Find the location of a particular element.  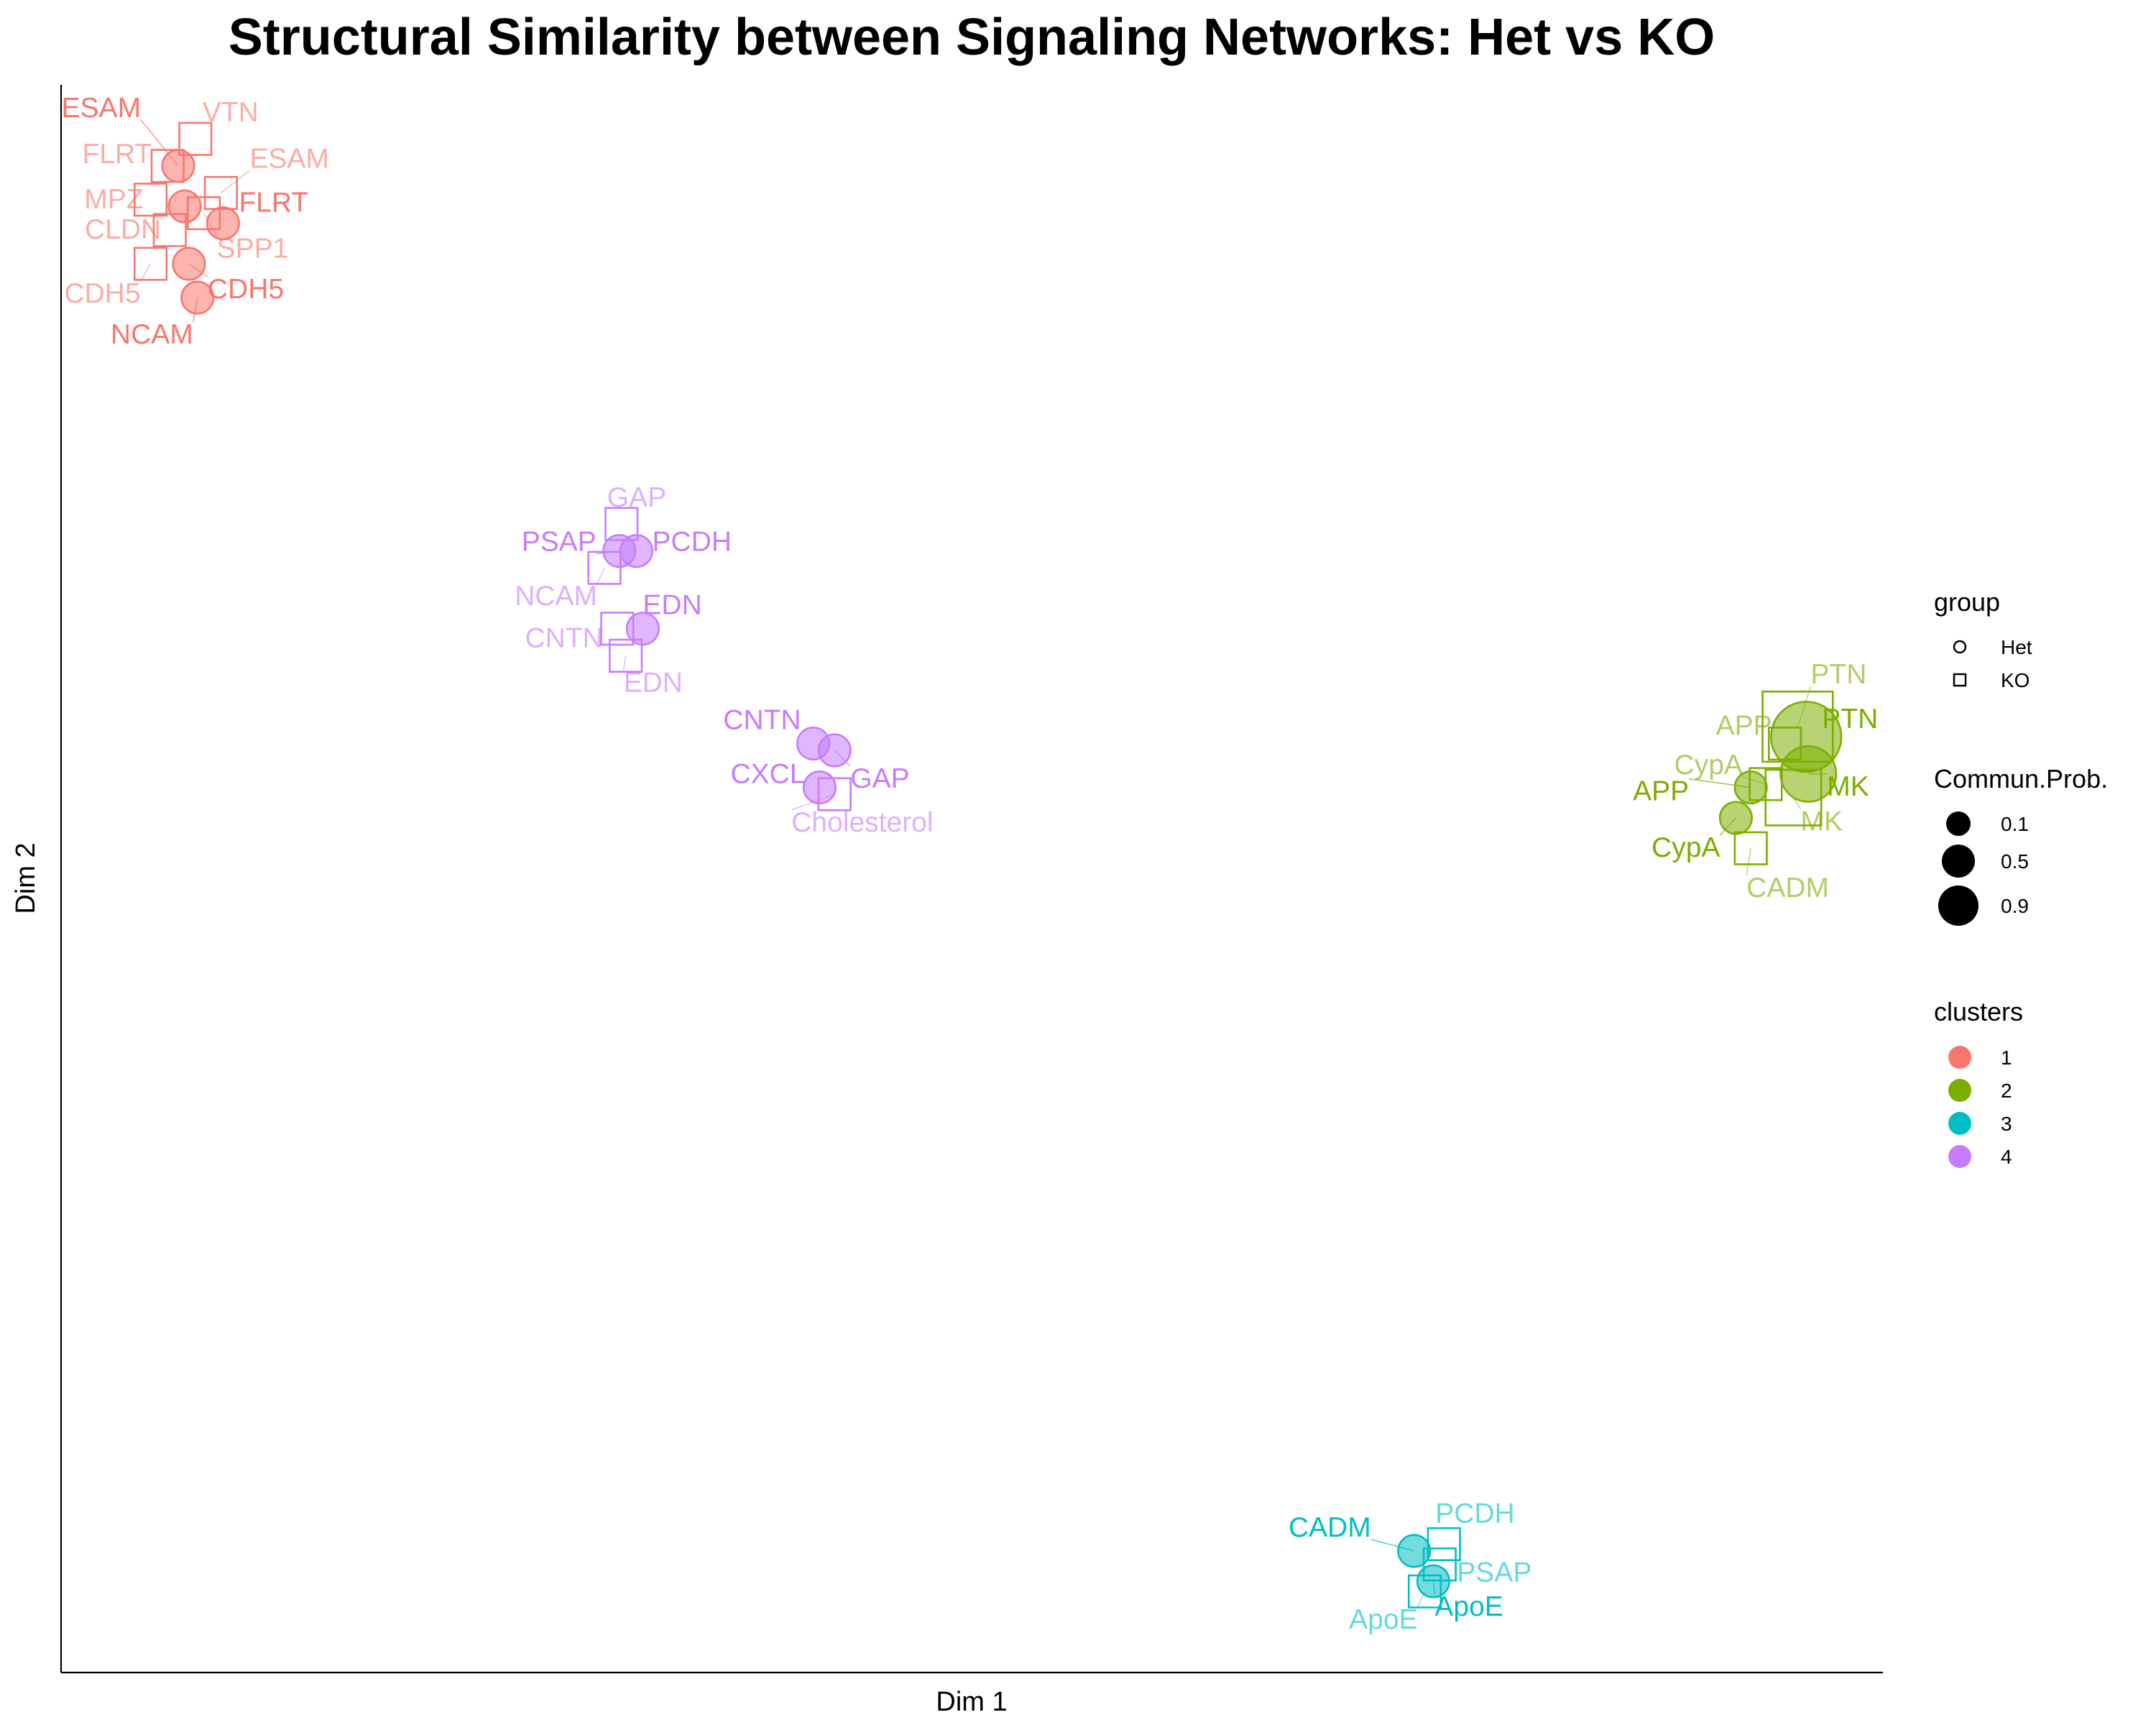

legend-cluster-3-label: 3 is located at coordinates (2006, 1124).